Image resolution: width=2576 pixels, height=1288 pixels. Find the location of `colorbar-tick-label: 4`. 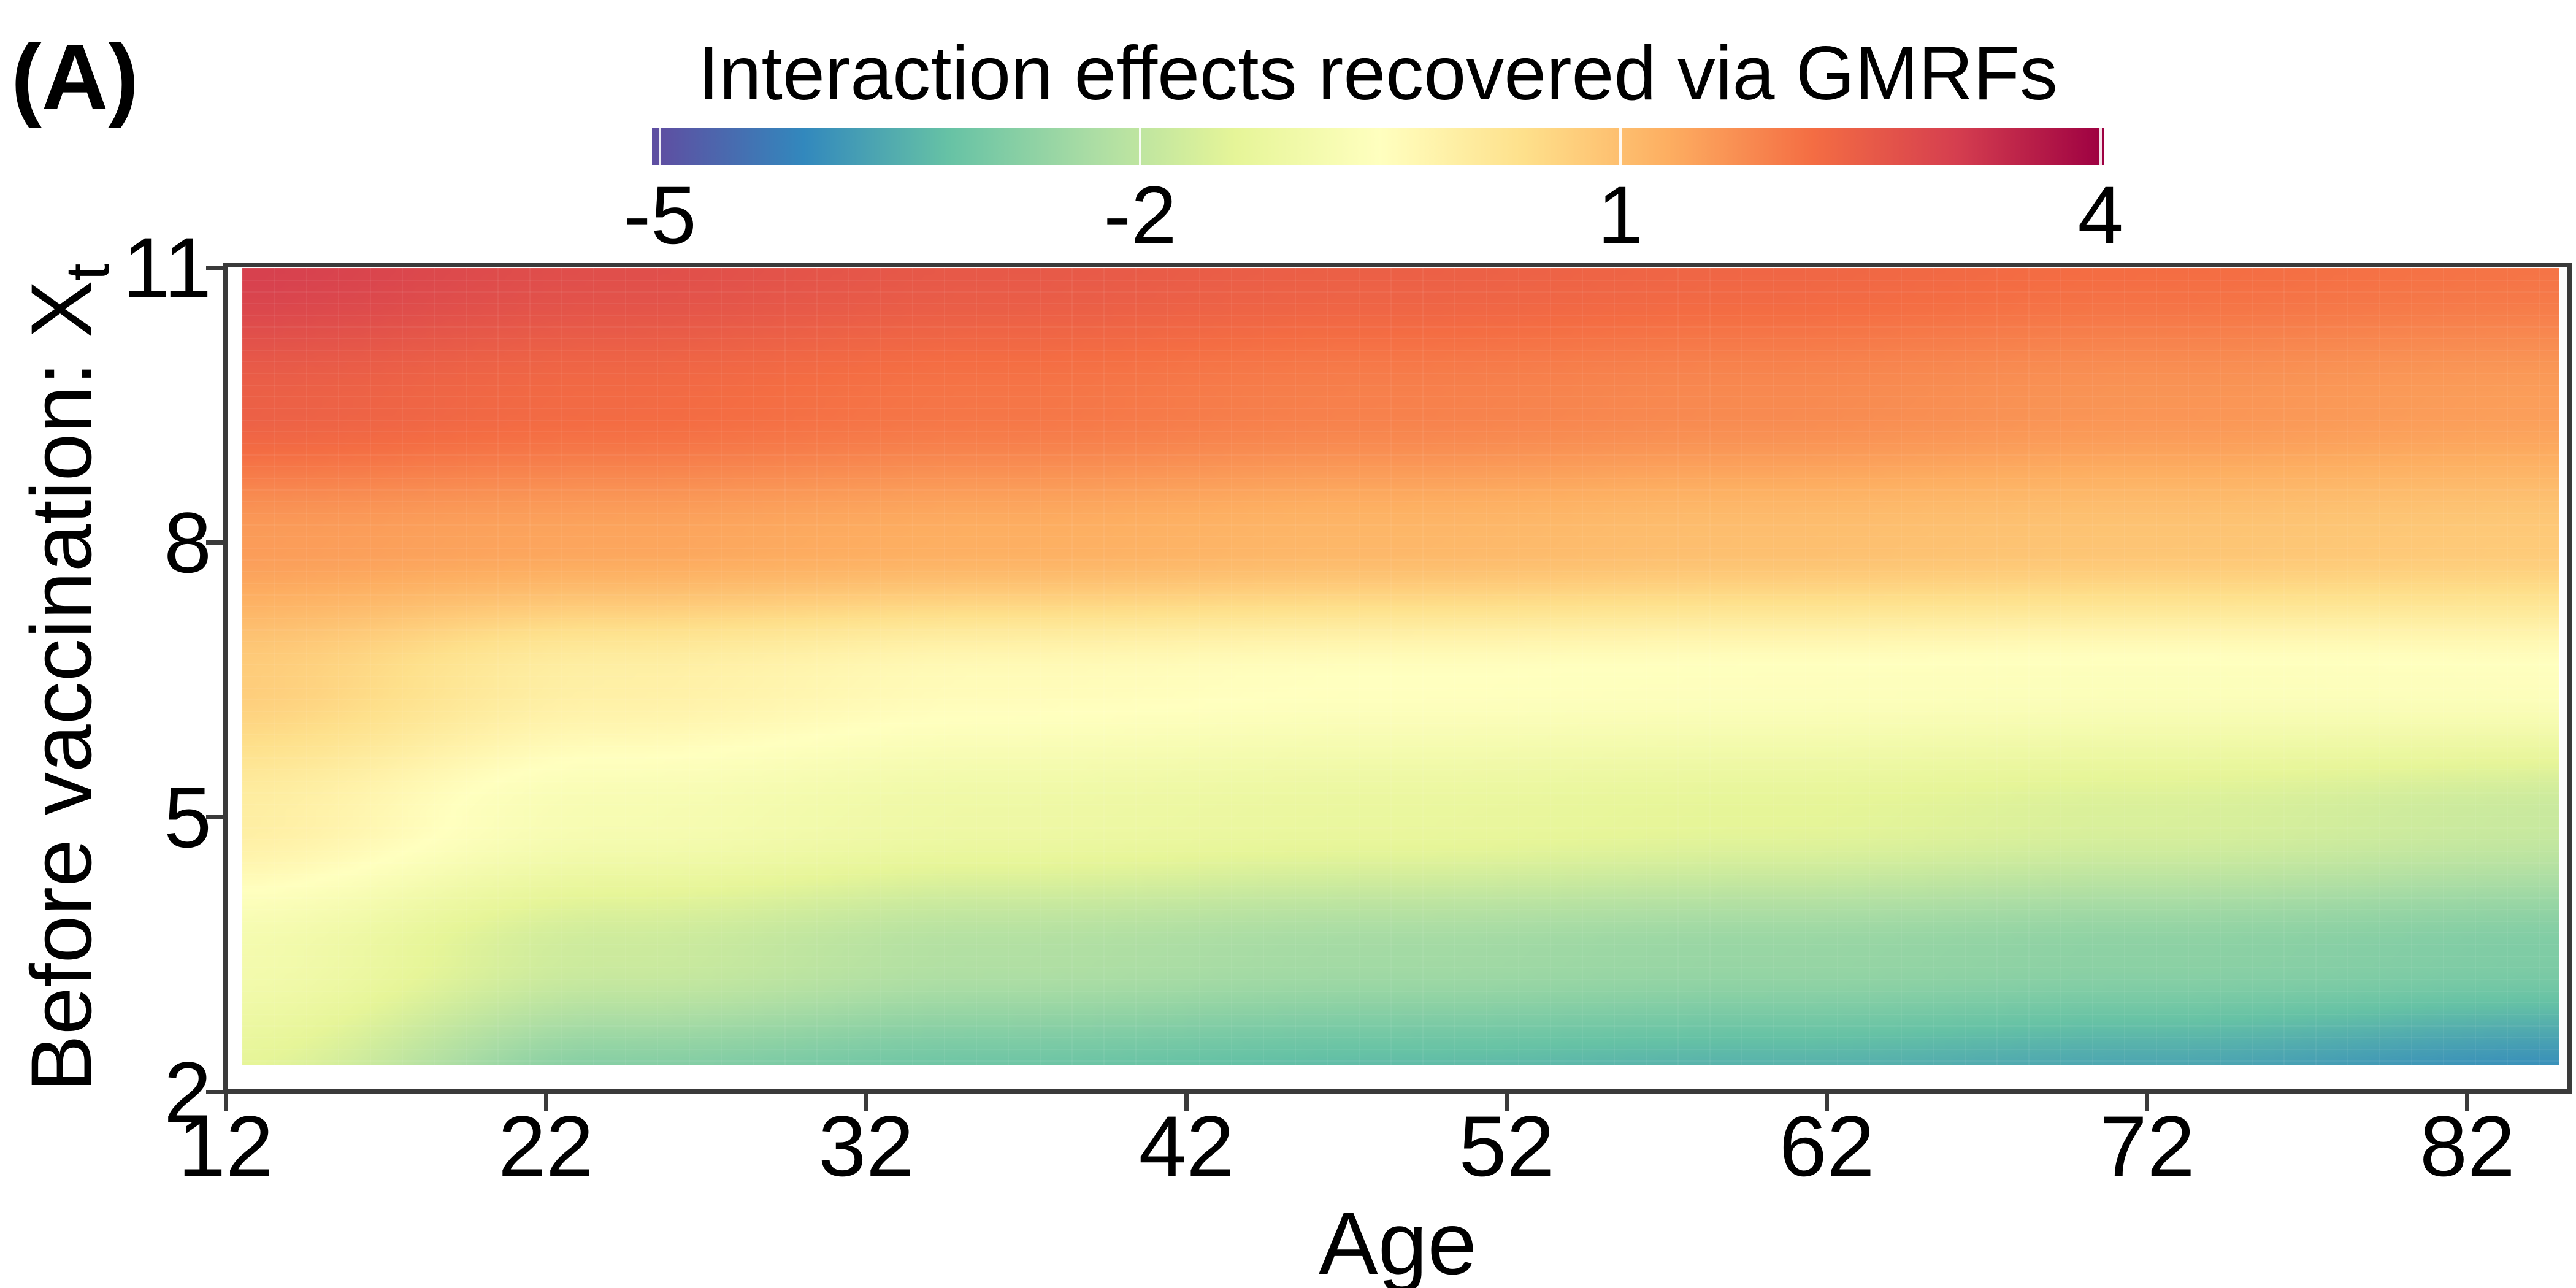

colorbar-tick-label: 4 is located at coordinates (2100, 215).